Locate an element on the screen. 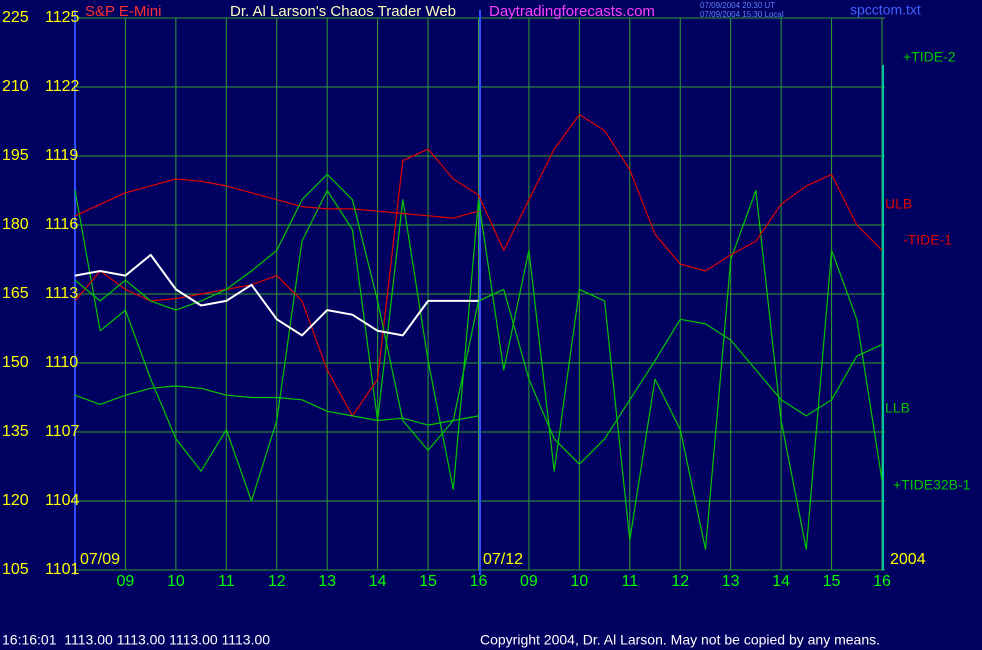  y-tick-label: 1110 is located at coordinates (61, 362).